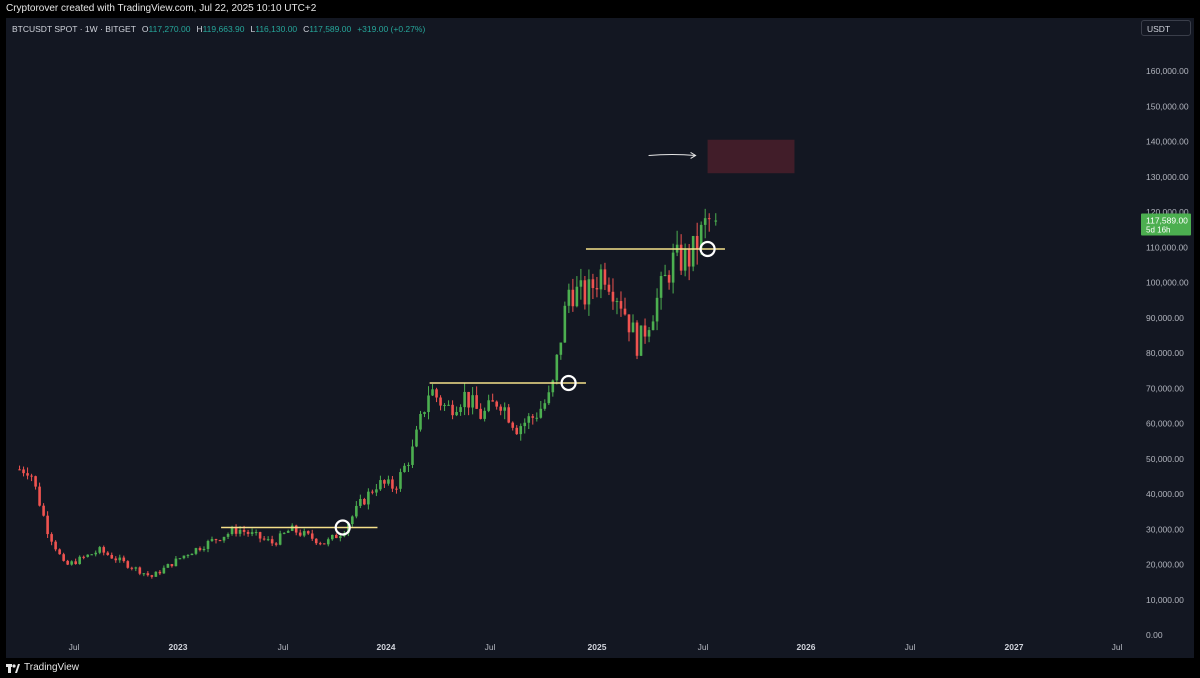 The image size is (1200, 678). I want to click on tradingview-logo: TradingView, so click(42, 668).